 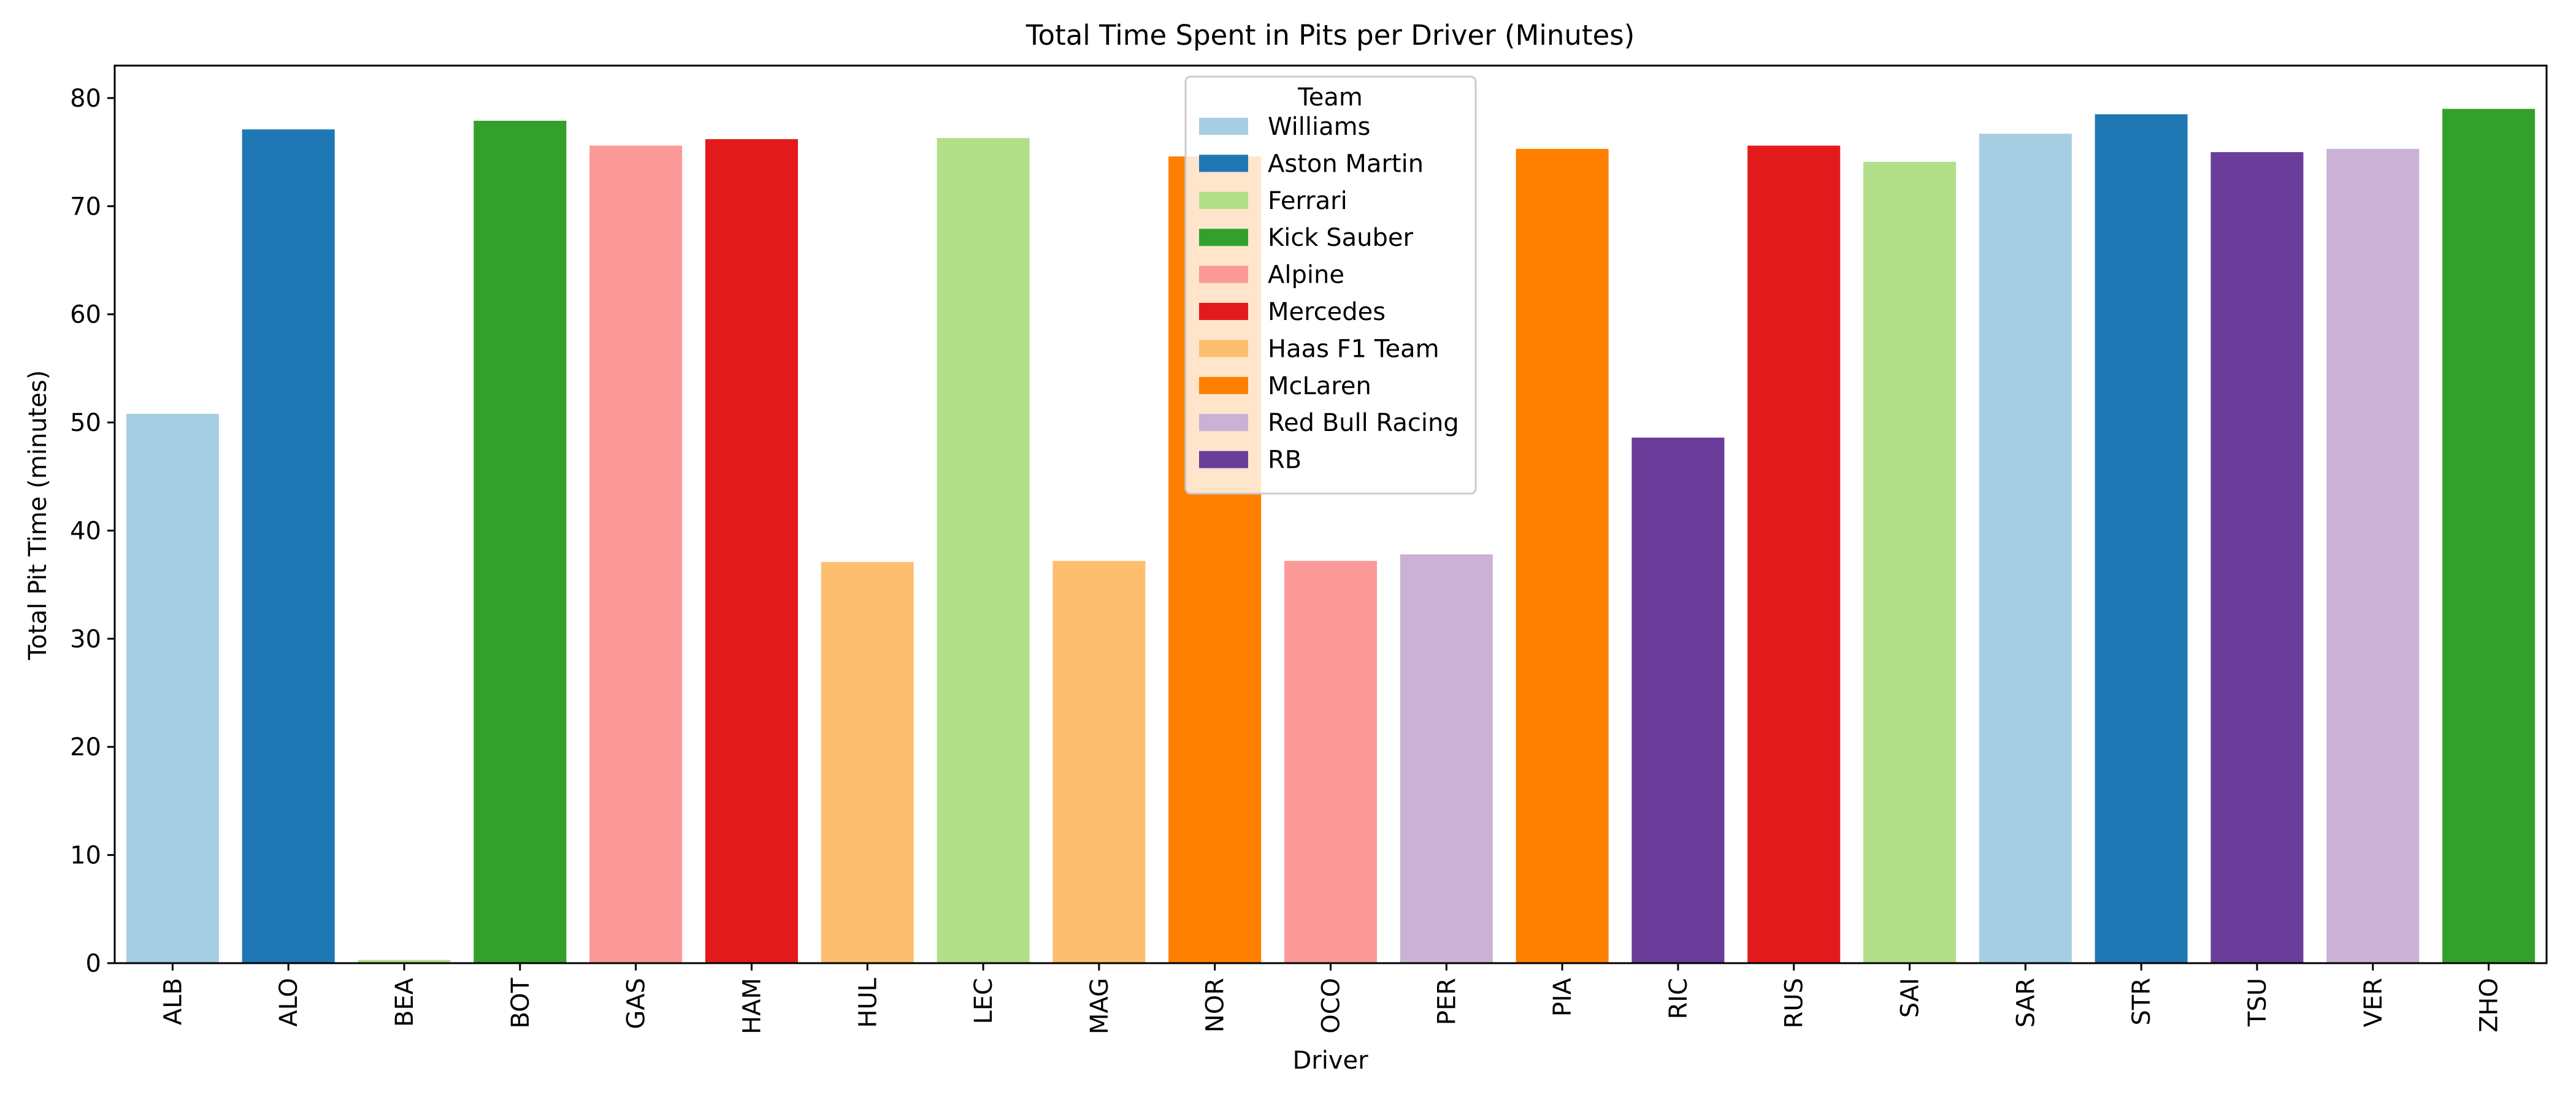 What do you see at coordinates (2489, 536) in the screenshot?
I see `bar-zho` at bounding box center [2489, 536].